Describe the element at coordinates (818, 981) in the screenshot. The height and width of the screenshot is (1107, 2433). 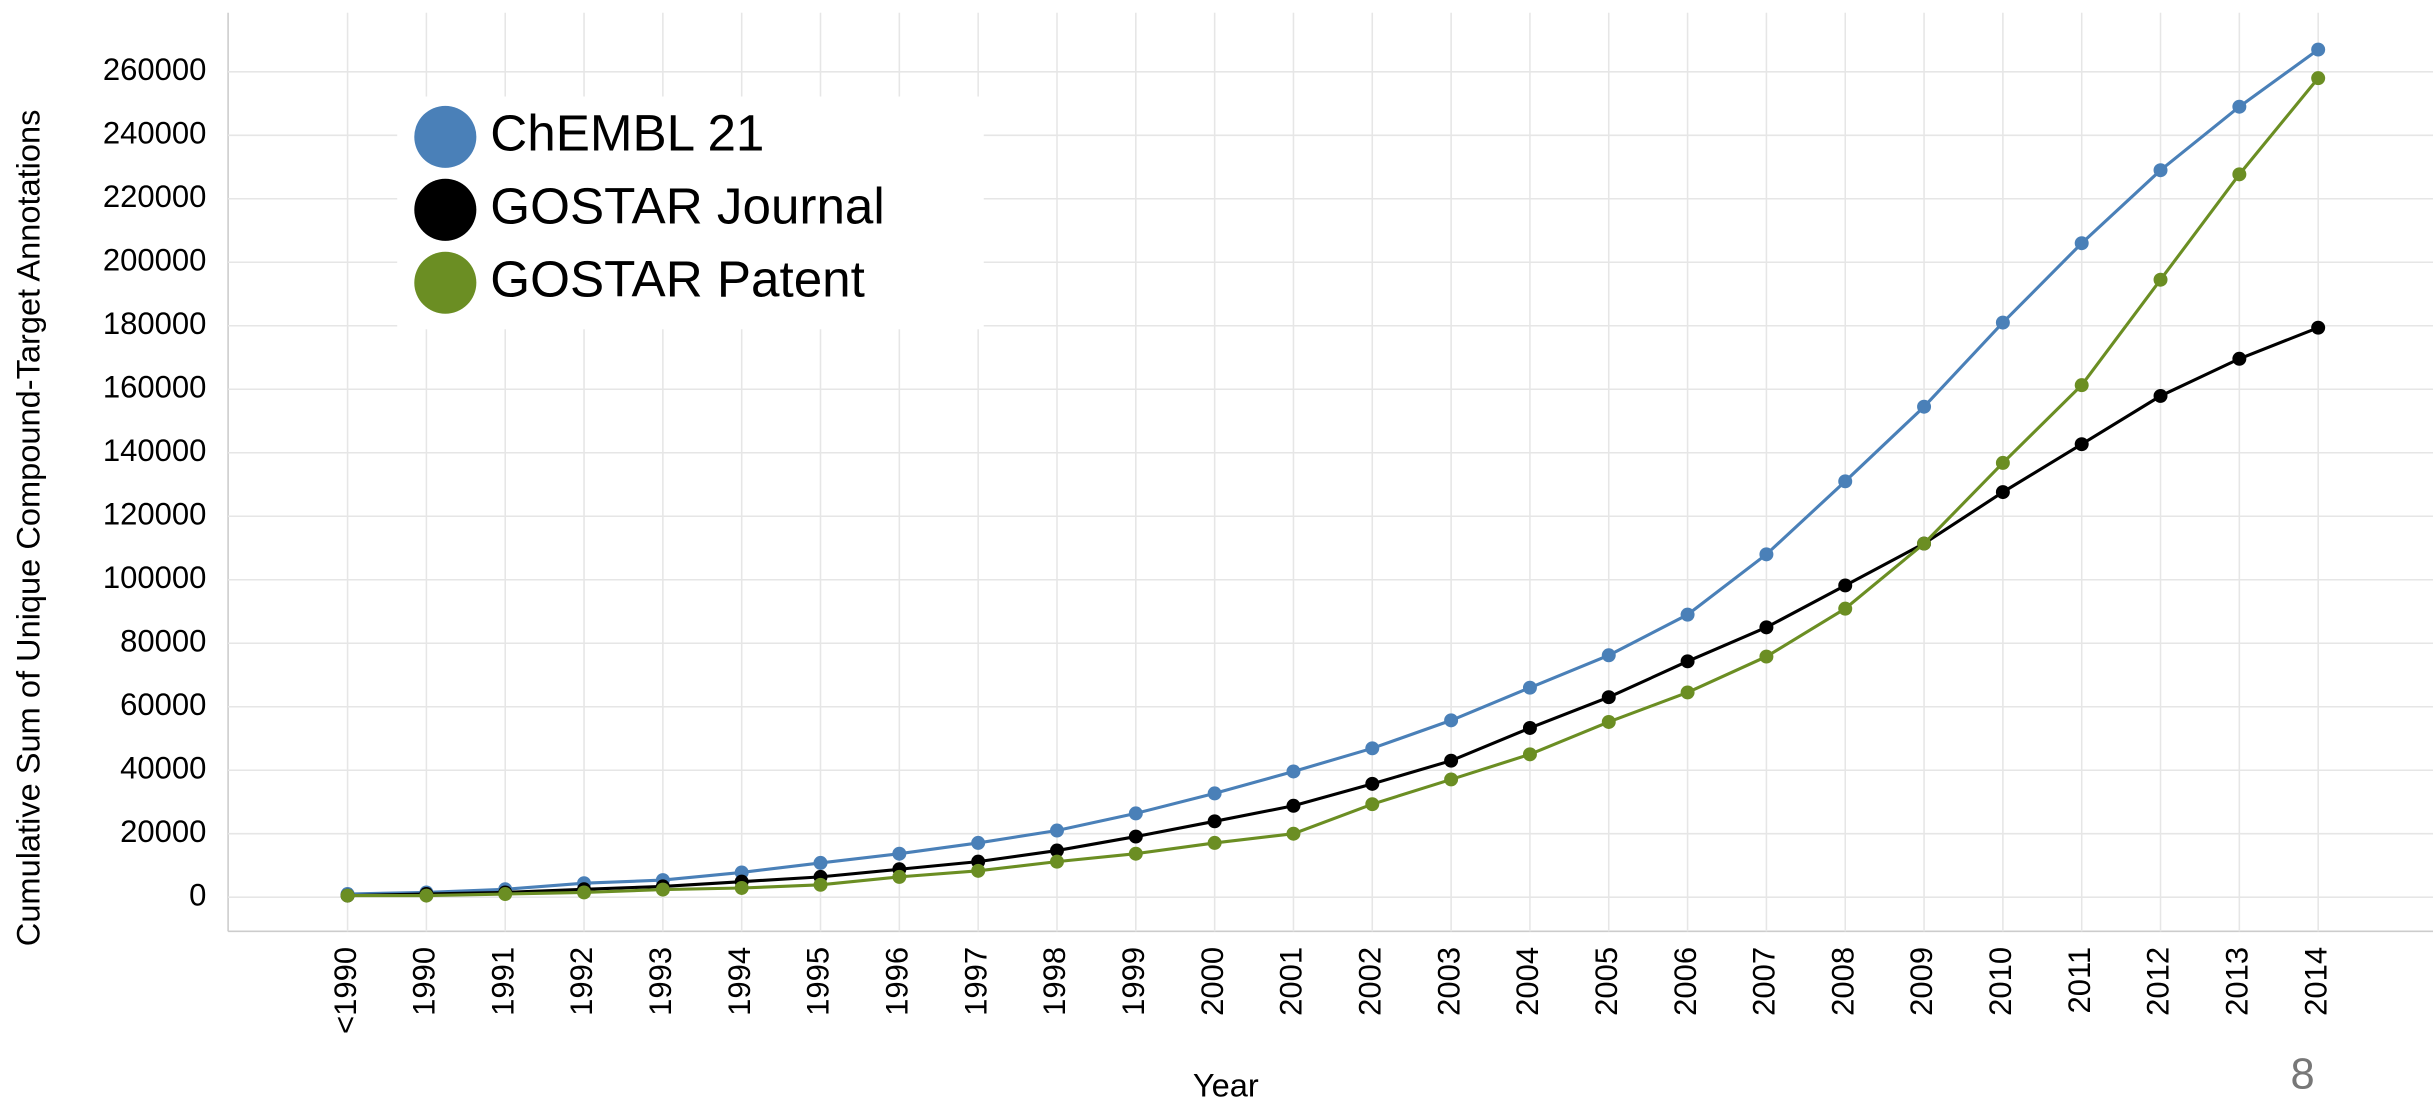
I see `x-tick-label: 1995` at that location.